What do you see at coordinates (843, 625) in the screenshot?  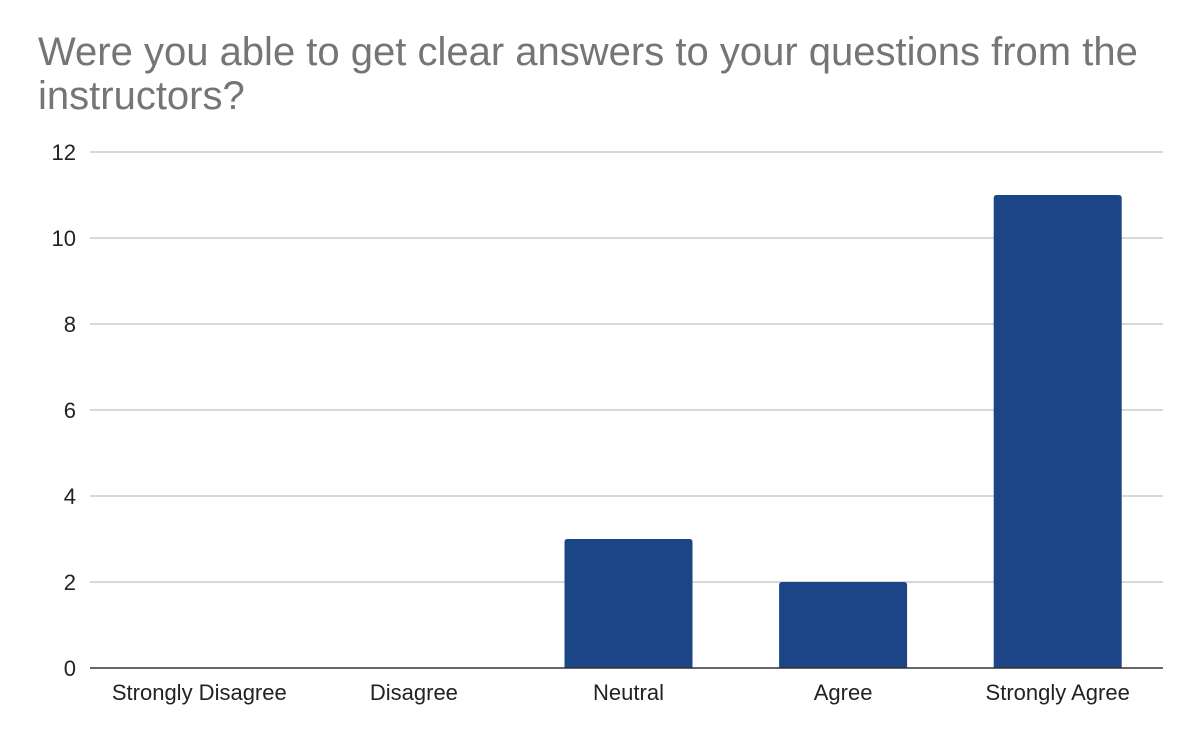 I see `bar-agree` at bounding box center [843, 625].